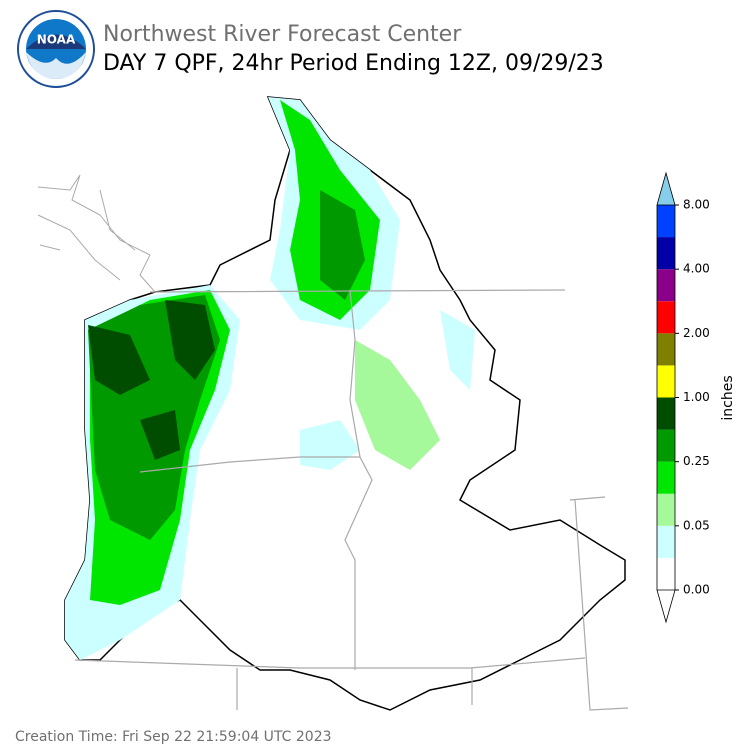 This screenshot has width=756, height=756. Describe the element at coordinates (666, 188) in the screenshot. I see `colorbar-over` at that location.